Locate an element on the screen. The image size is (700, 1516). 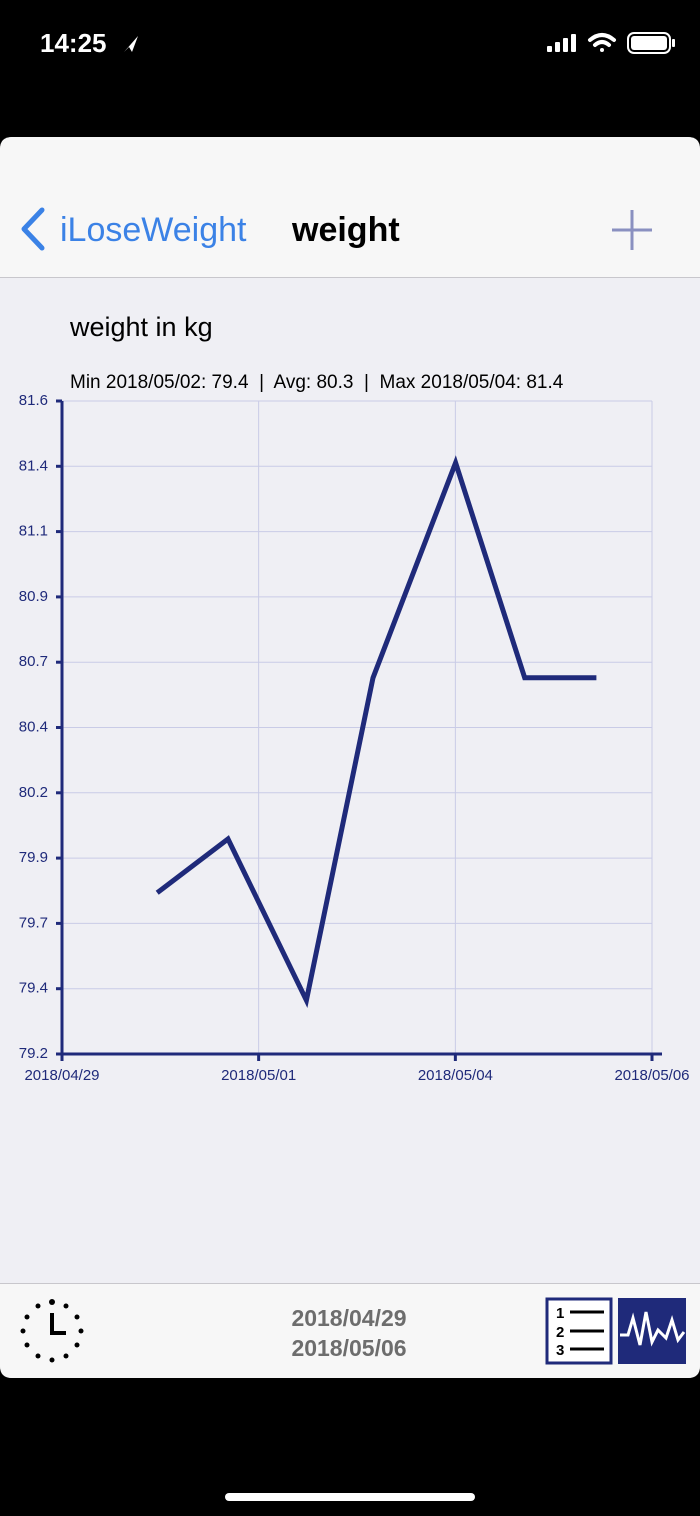
wifi-icon is located at coordinates (602, 42).